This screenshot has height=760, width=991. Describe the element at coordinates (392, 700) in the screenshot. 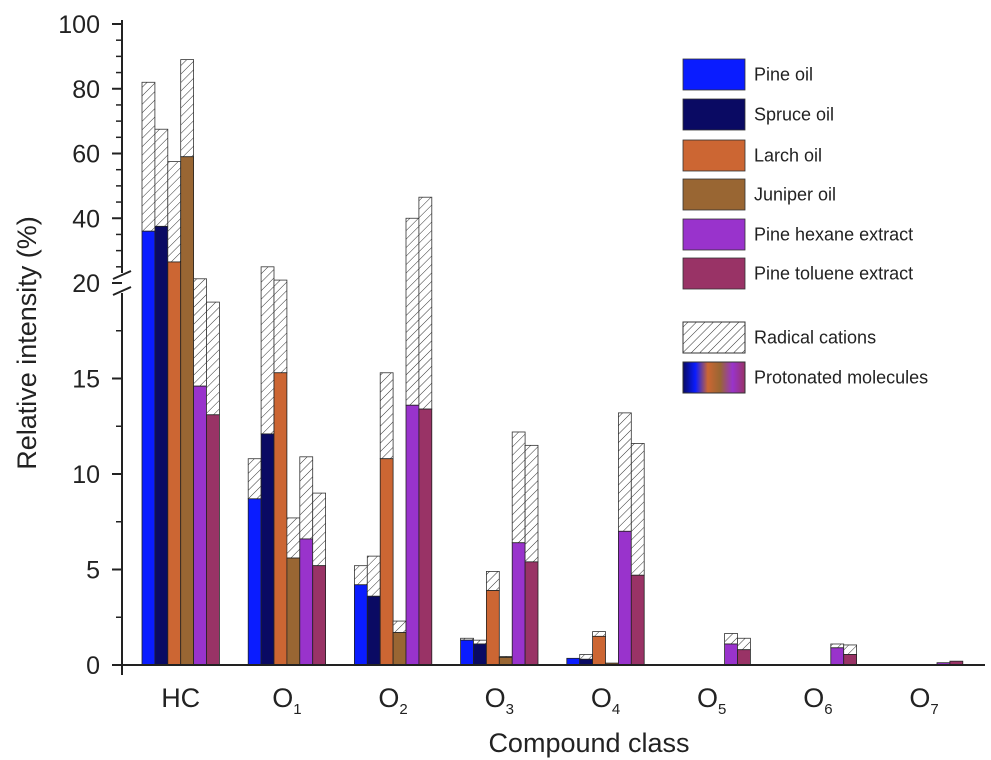

I see `x-tick-label: O2` at that location.